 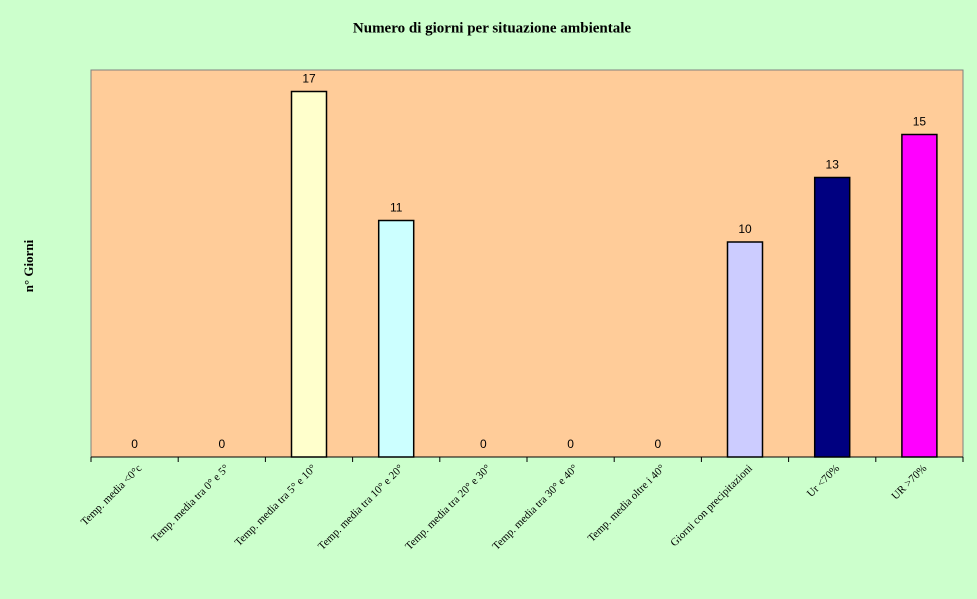 I want to click on y-axis-label: n° Giorni, so click(x=28, y=265).